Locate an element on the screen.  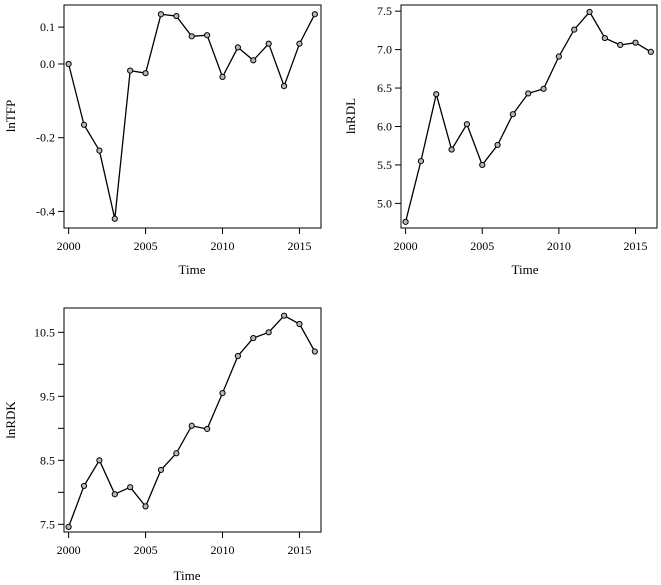
y-tick-label: 0.1 is located at coordinates (47, 27).